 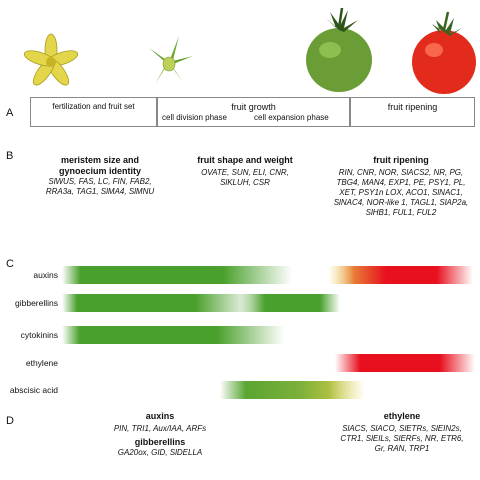 I want to click on hormone-label-auxins: auxins, so click(x=45, y=275).